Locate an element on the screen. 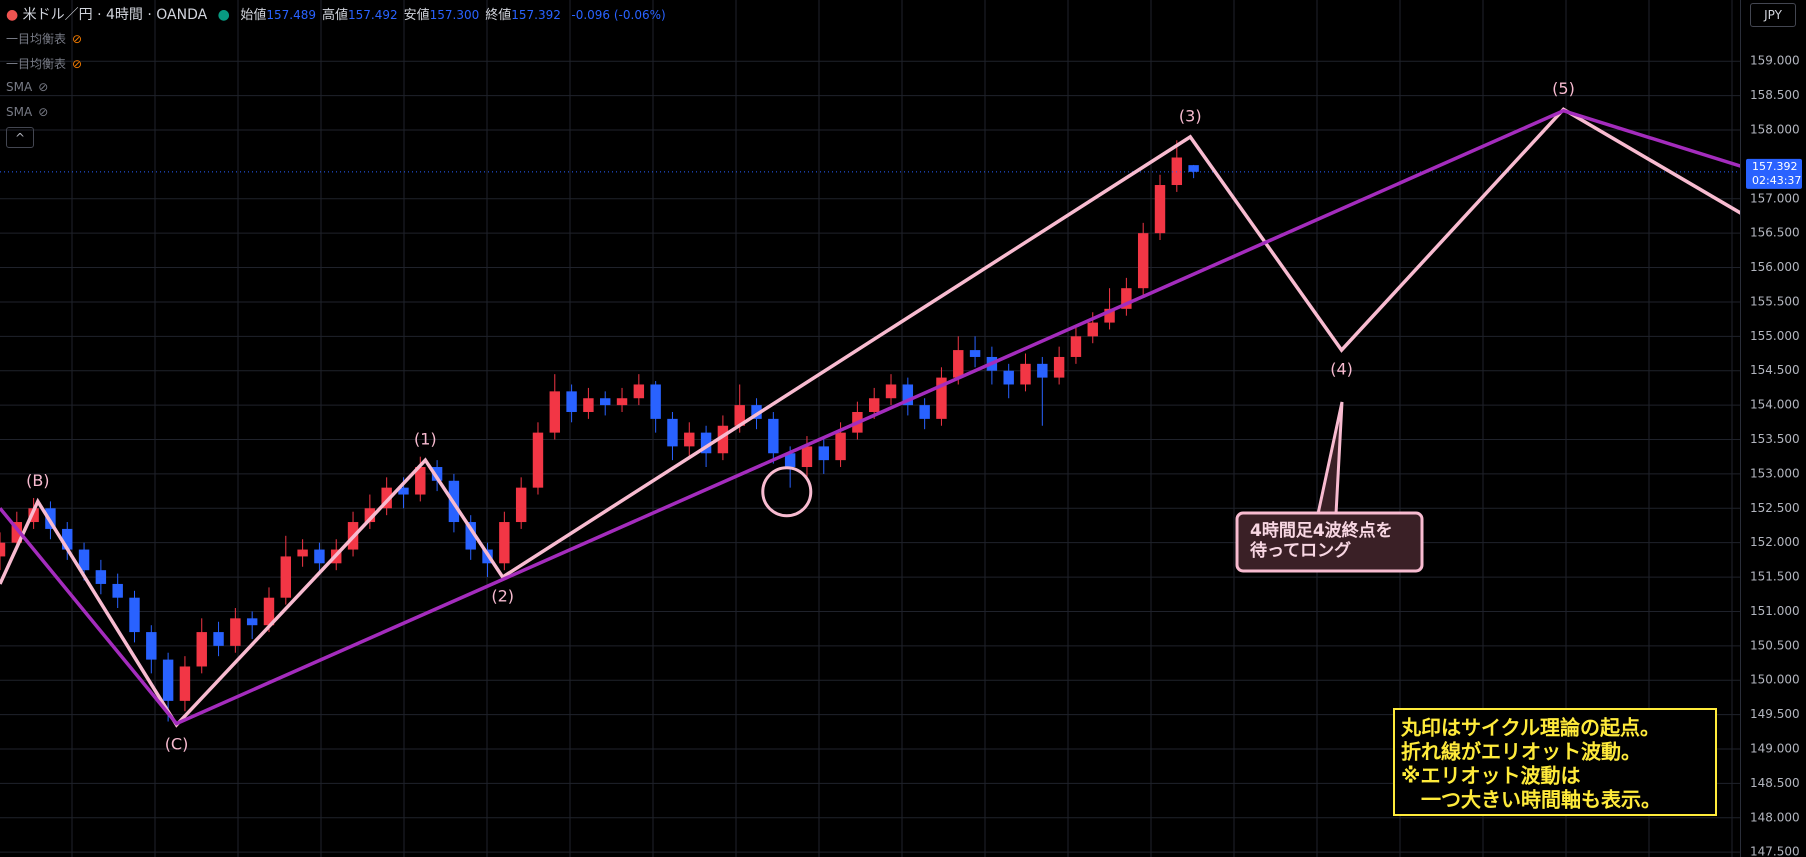 This screenshot has width=1806, height=857. y-tick-label: 149.000 is located at coordinates (1775, 749).